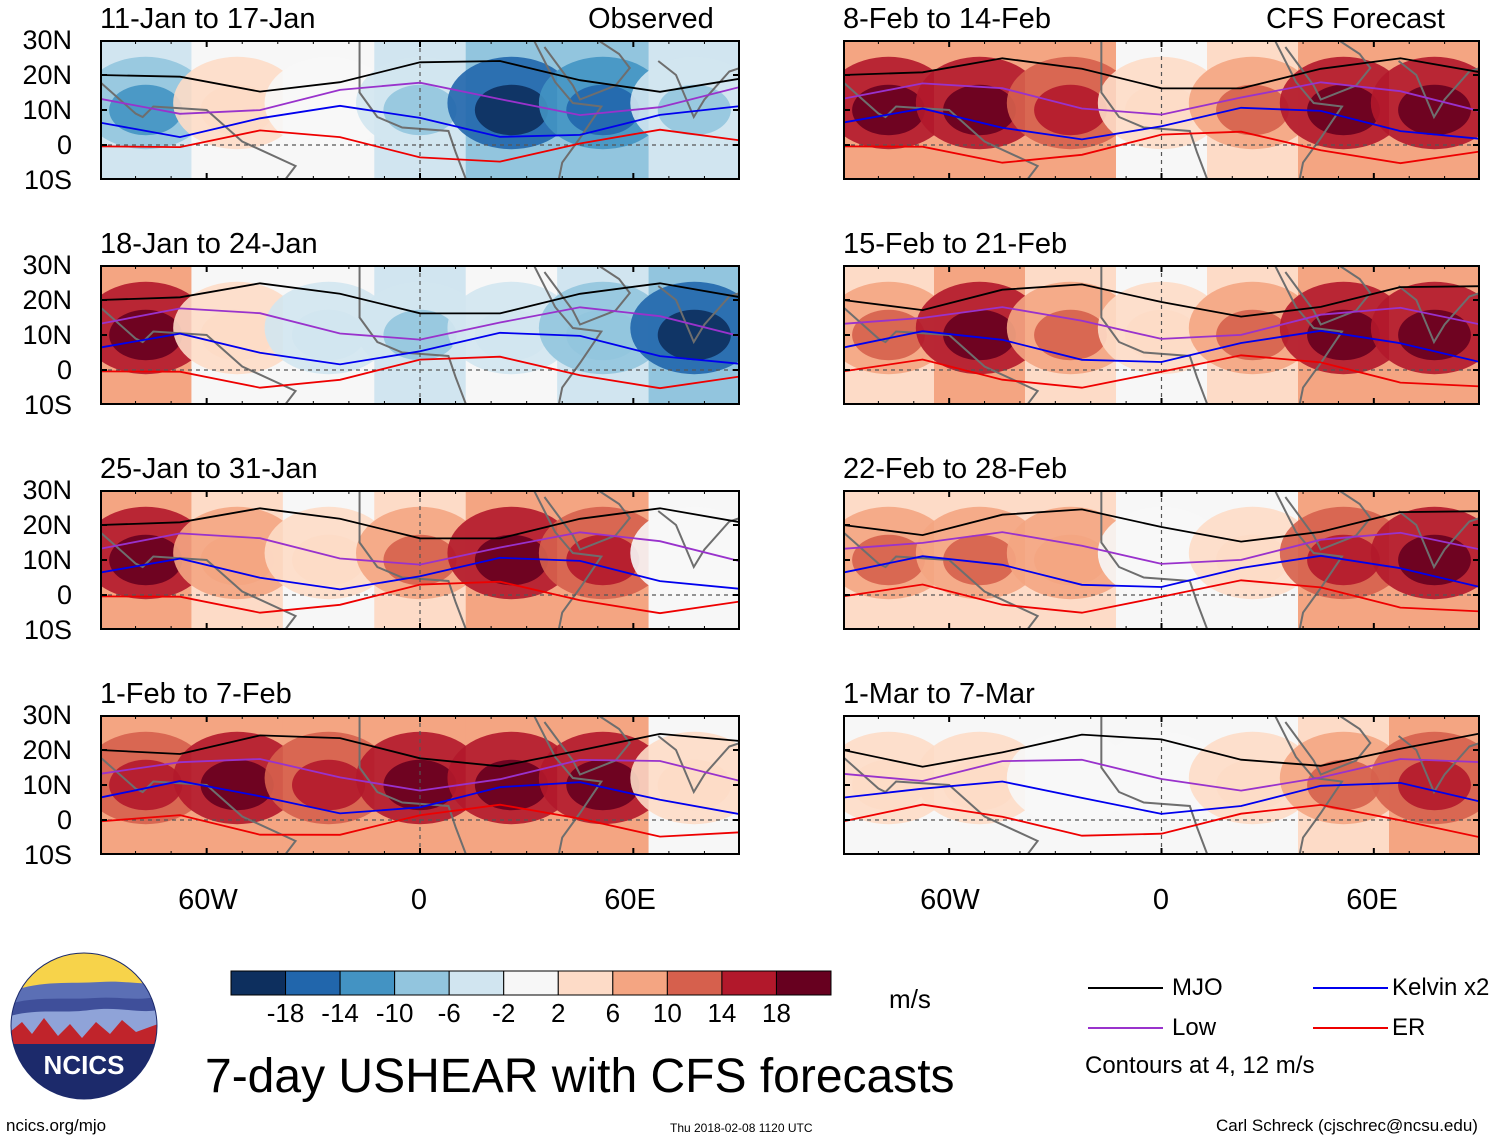 This screenshot has height=1142, width=1510. Describe the element at coordinates (64, 820) in the screenshot. I see `lat-label-0-row4: 0` at that location.